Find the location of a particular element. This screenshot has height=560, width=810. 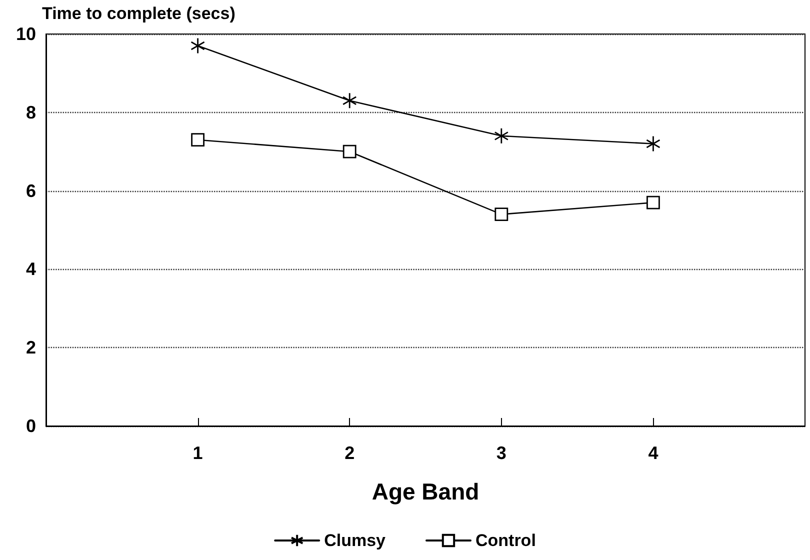

y-axis-title: Time to complete (secs) is located at coordinates (139, 13).